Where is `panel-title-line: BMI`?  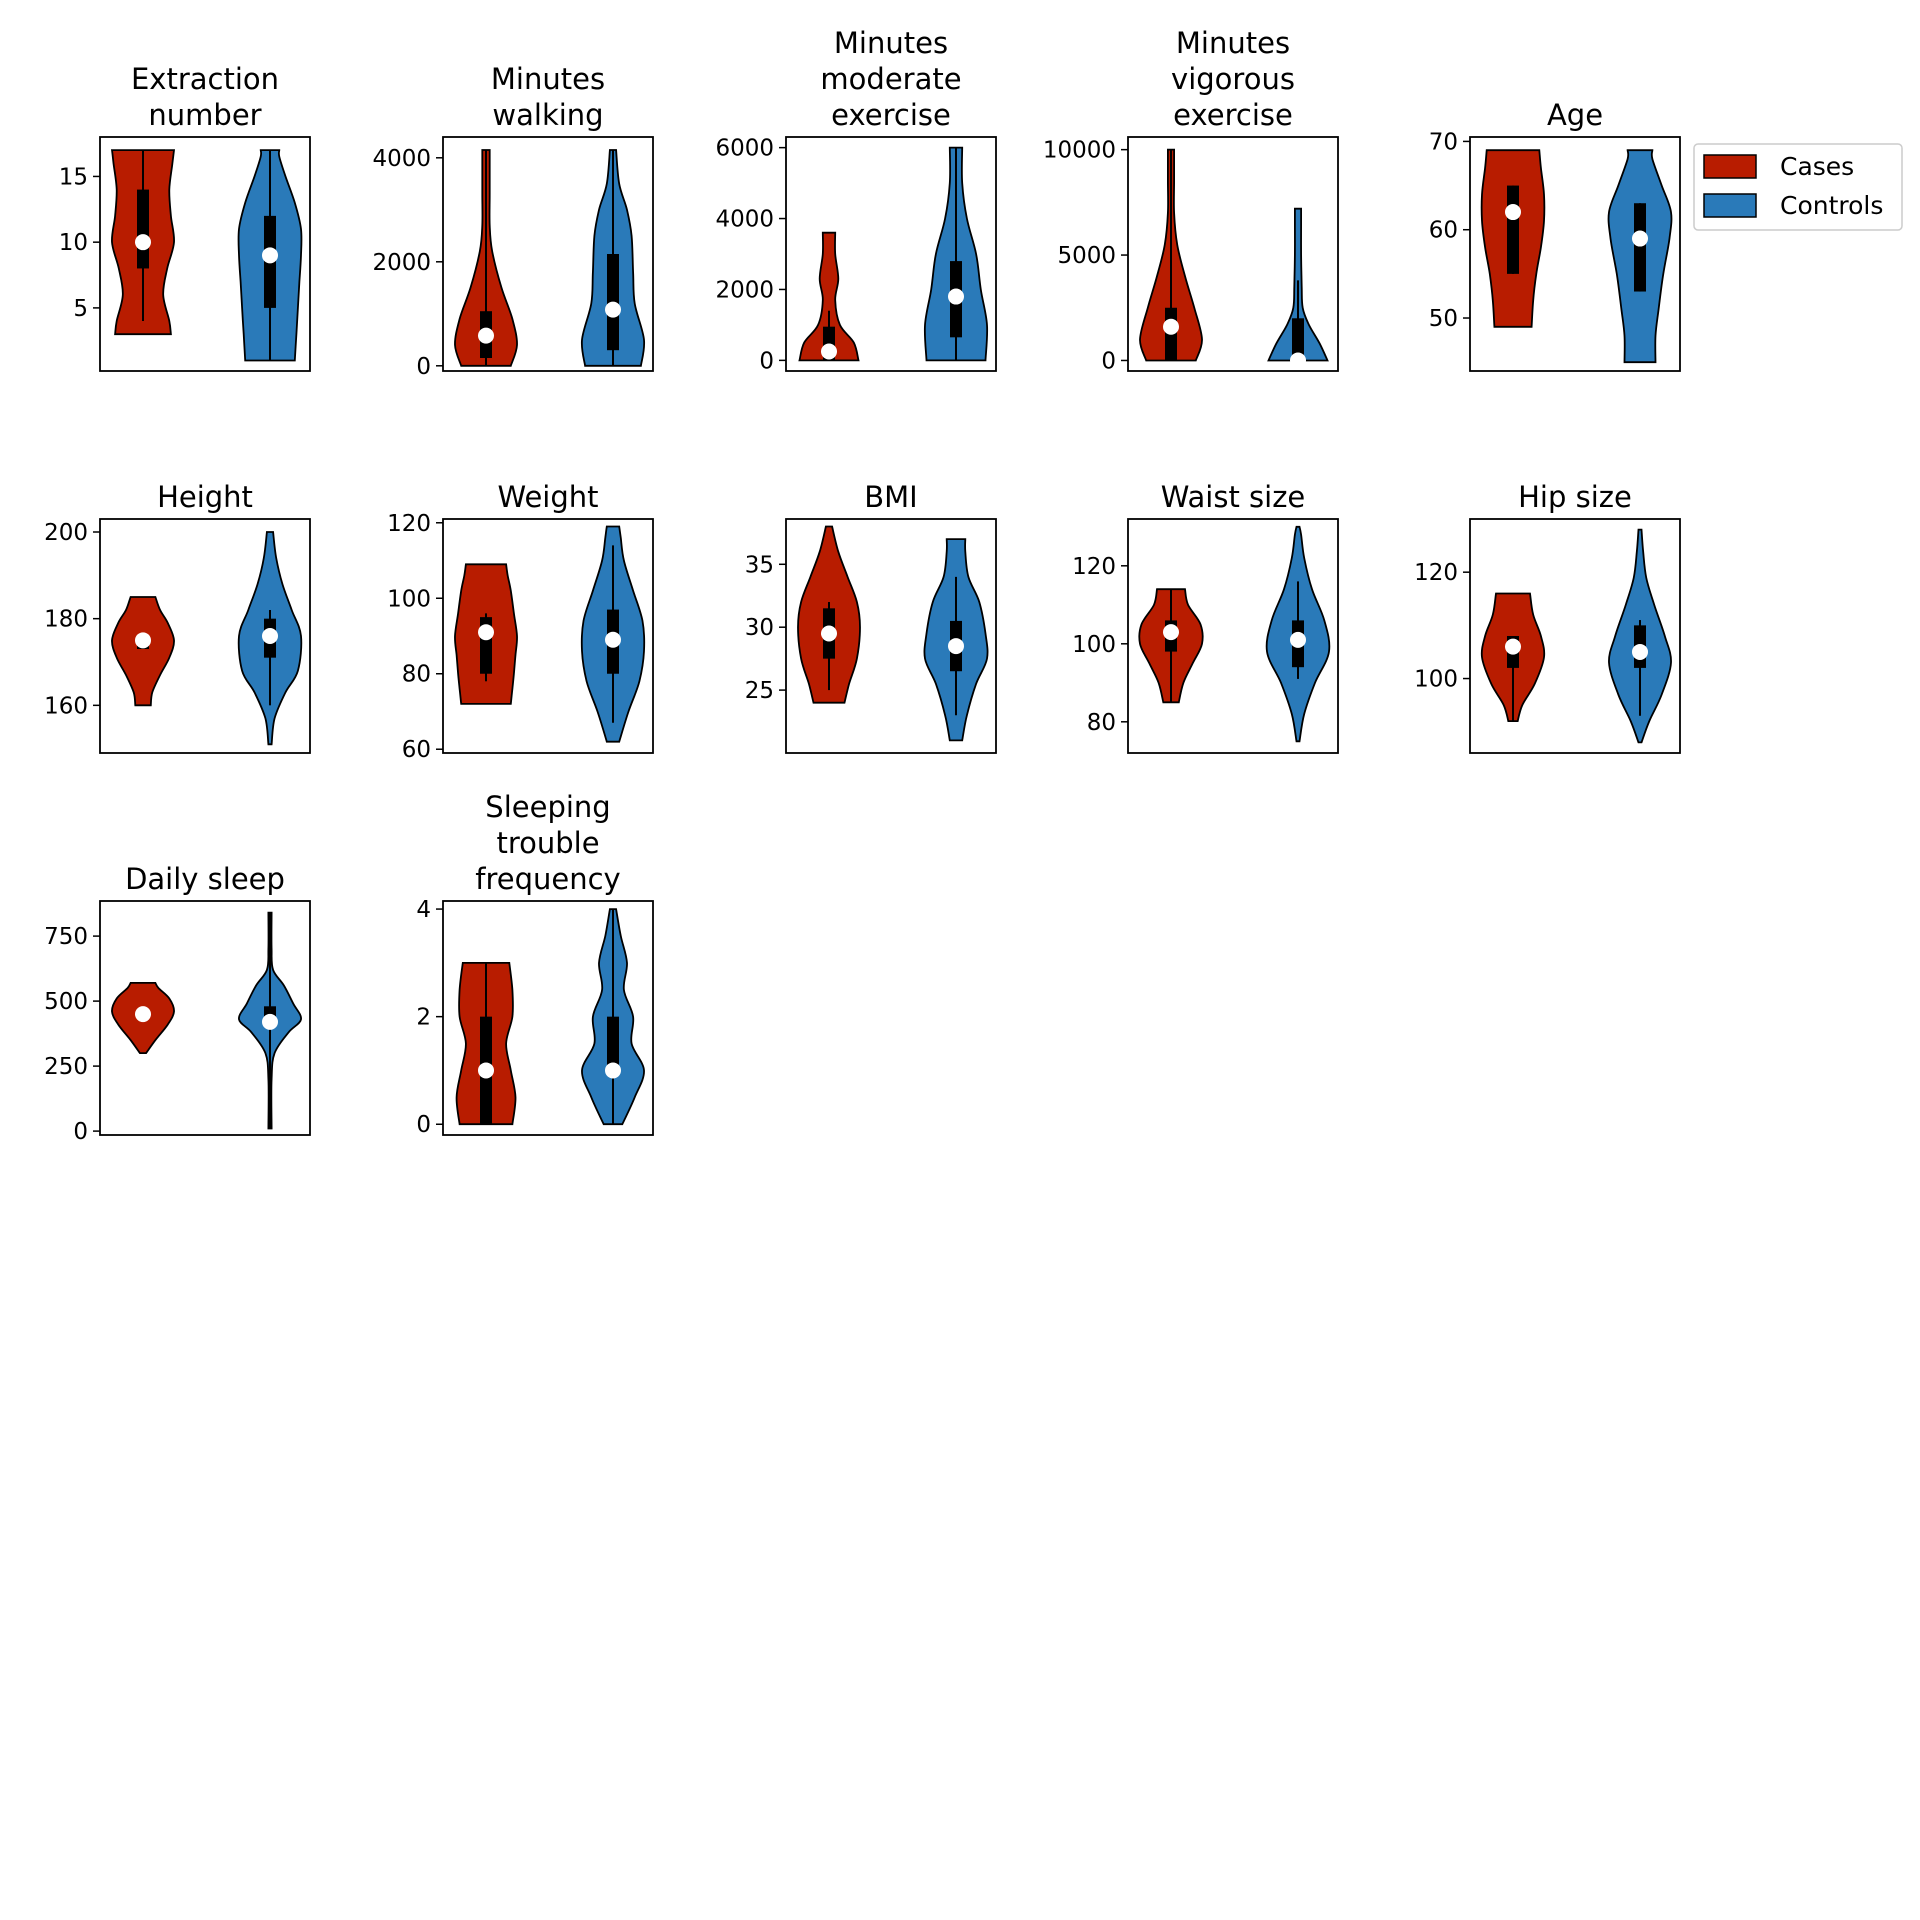 panel-title-line: BMI is located at coordinates (890, 497).